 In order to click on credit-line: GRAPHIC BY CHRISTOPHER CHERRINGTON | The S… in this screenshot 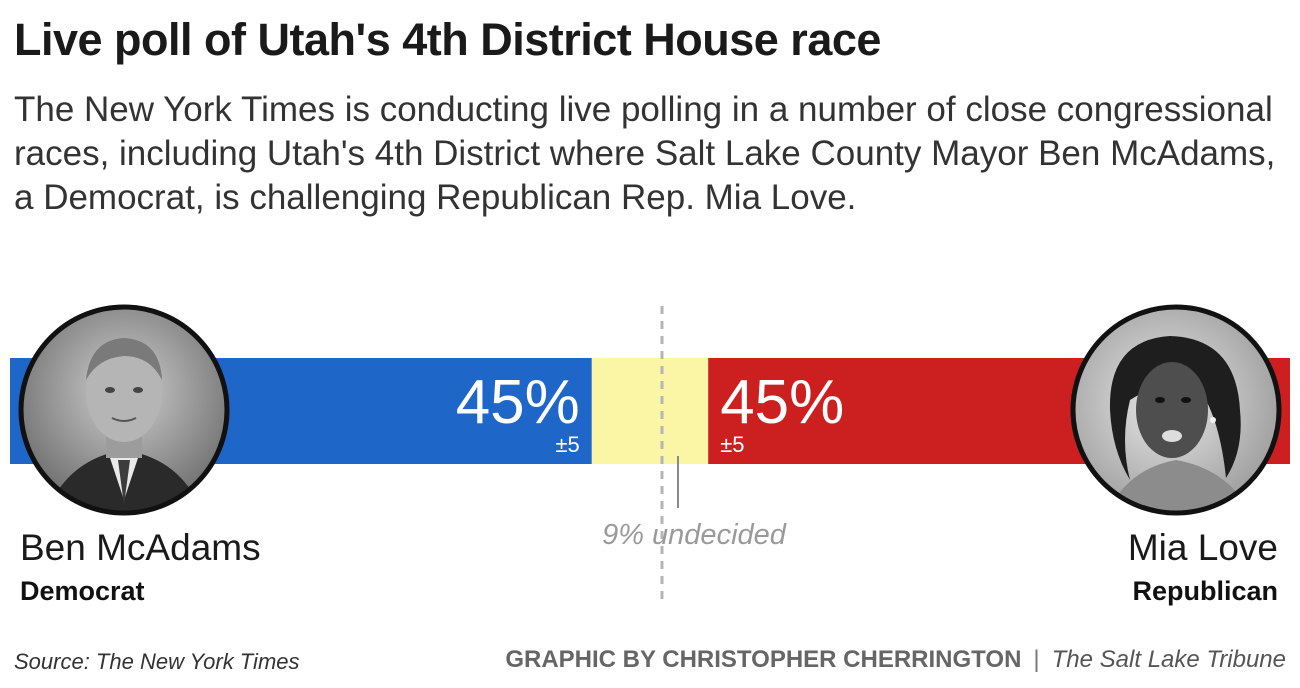, I will do `click(895, 660)`.